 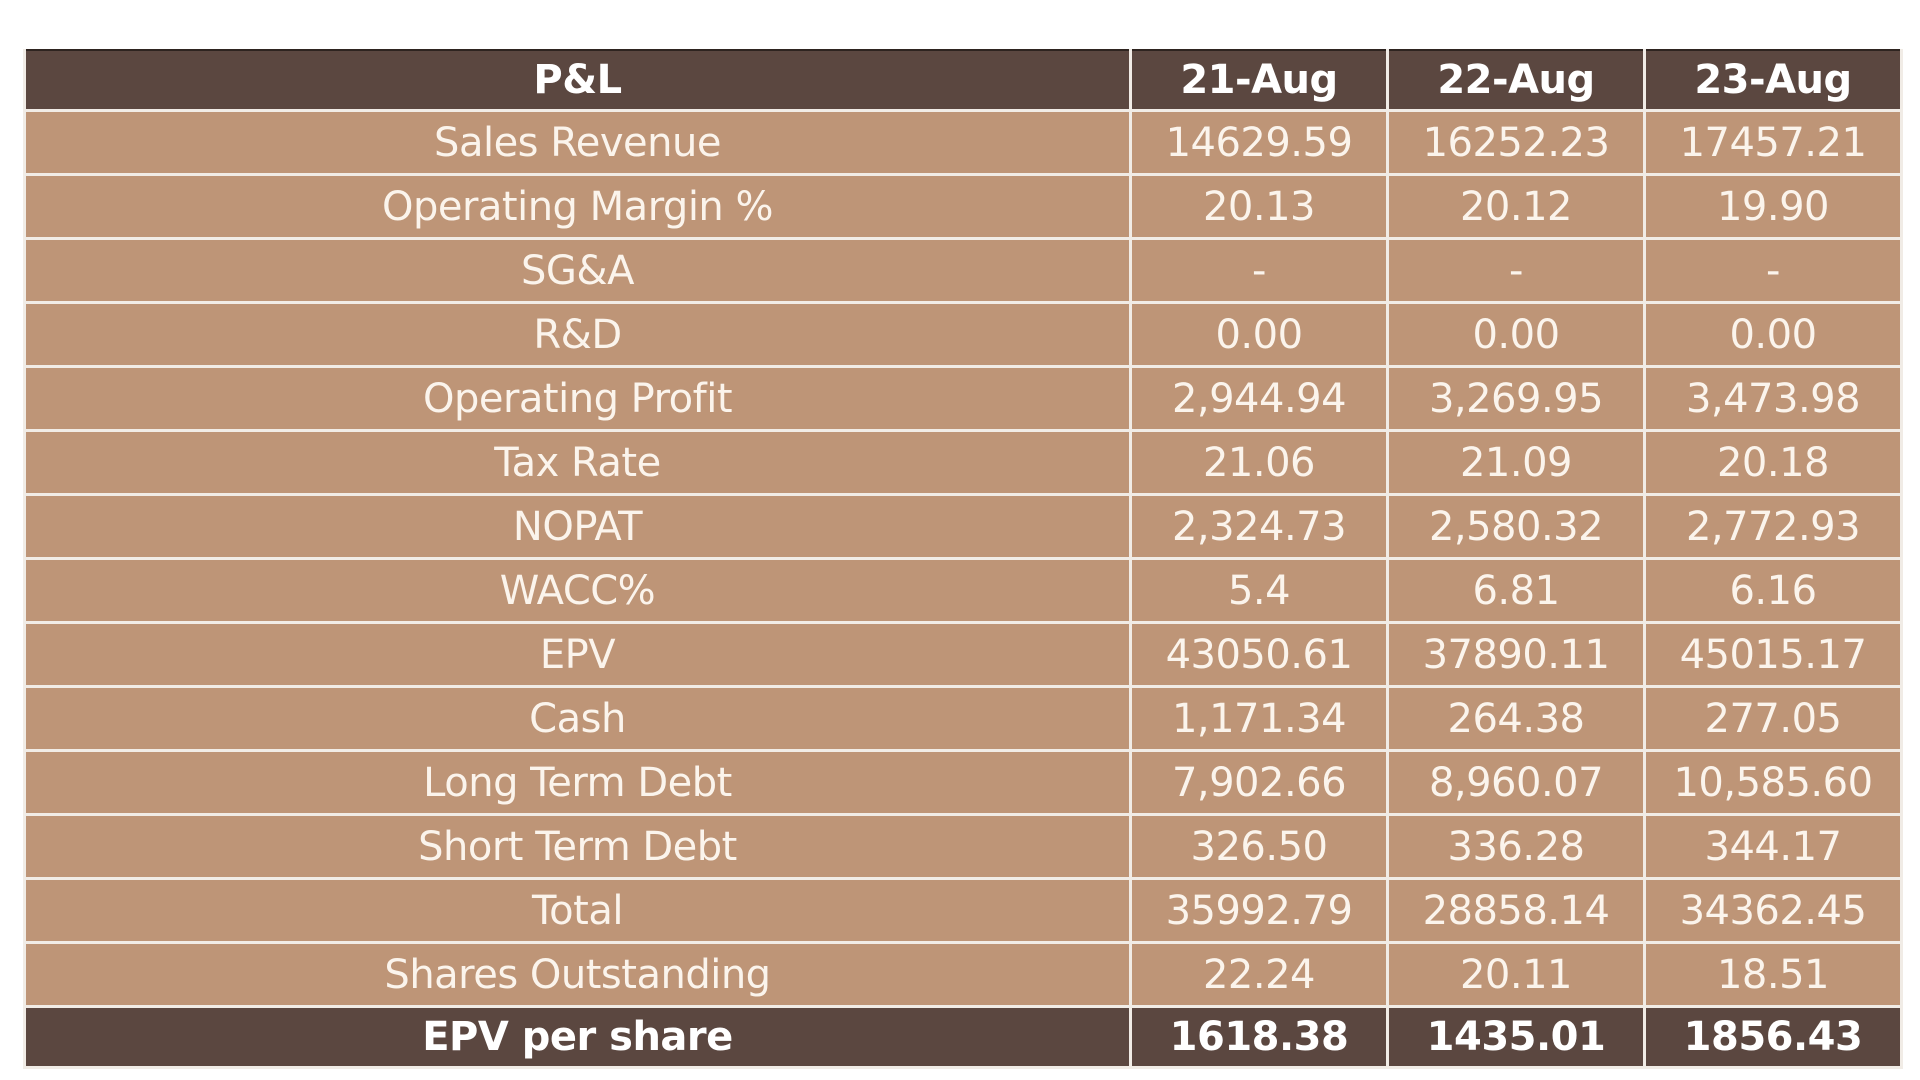 What do you see at coordinates (1773, 654) in the screenshot?
I see `row-value: 45015.17` at bounding box center [1773, 654].